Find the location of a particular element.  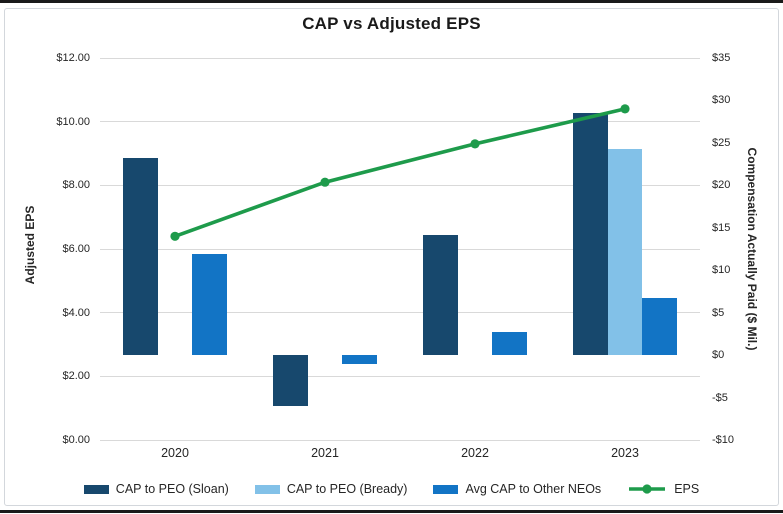

legend-item: CAP to PEO (Bready) is located at coordinates (331, 489).